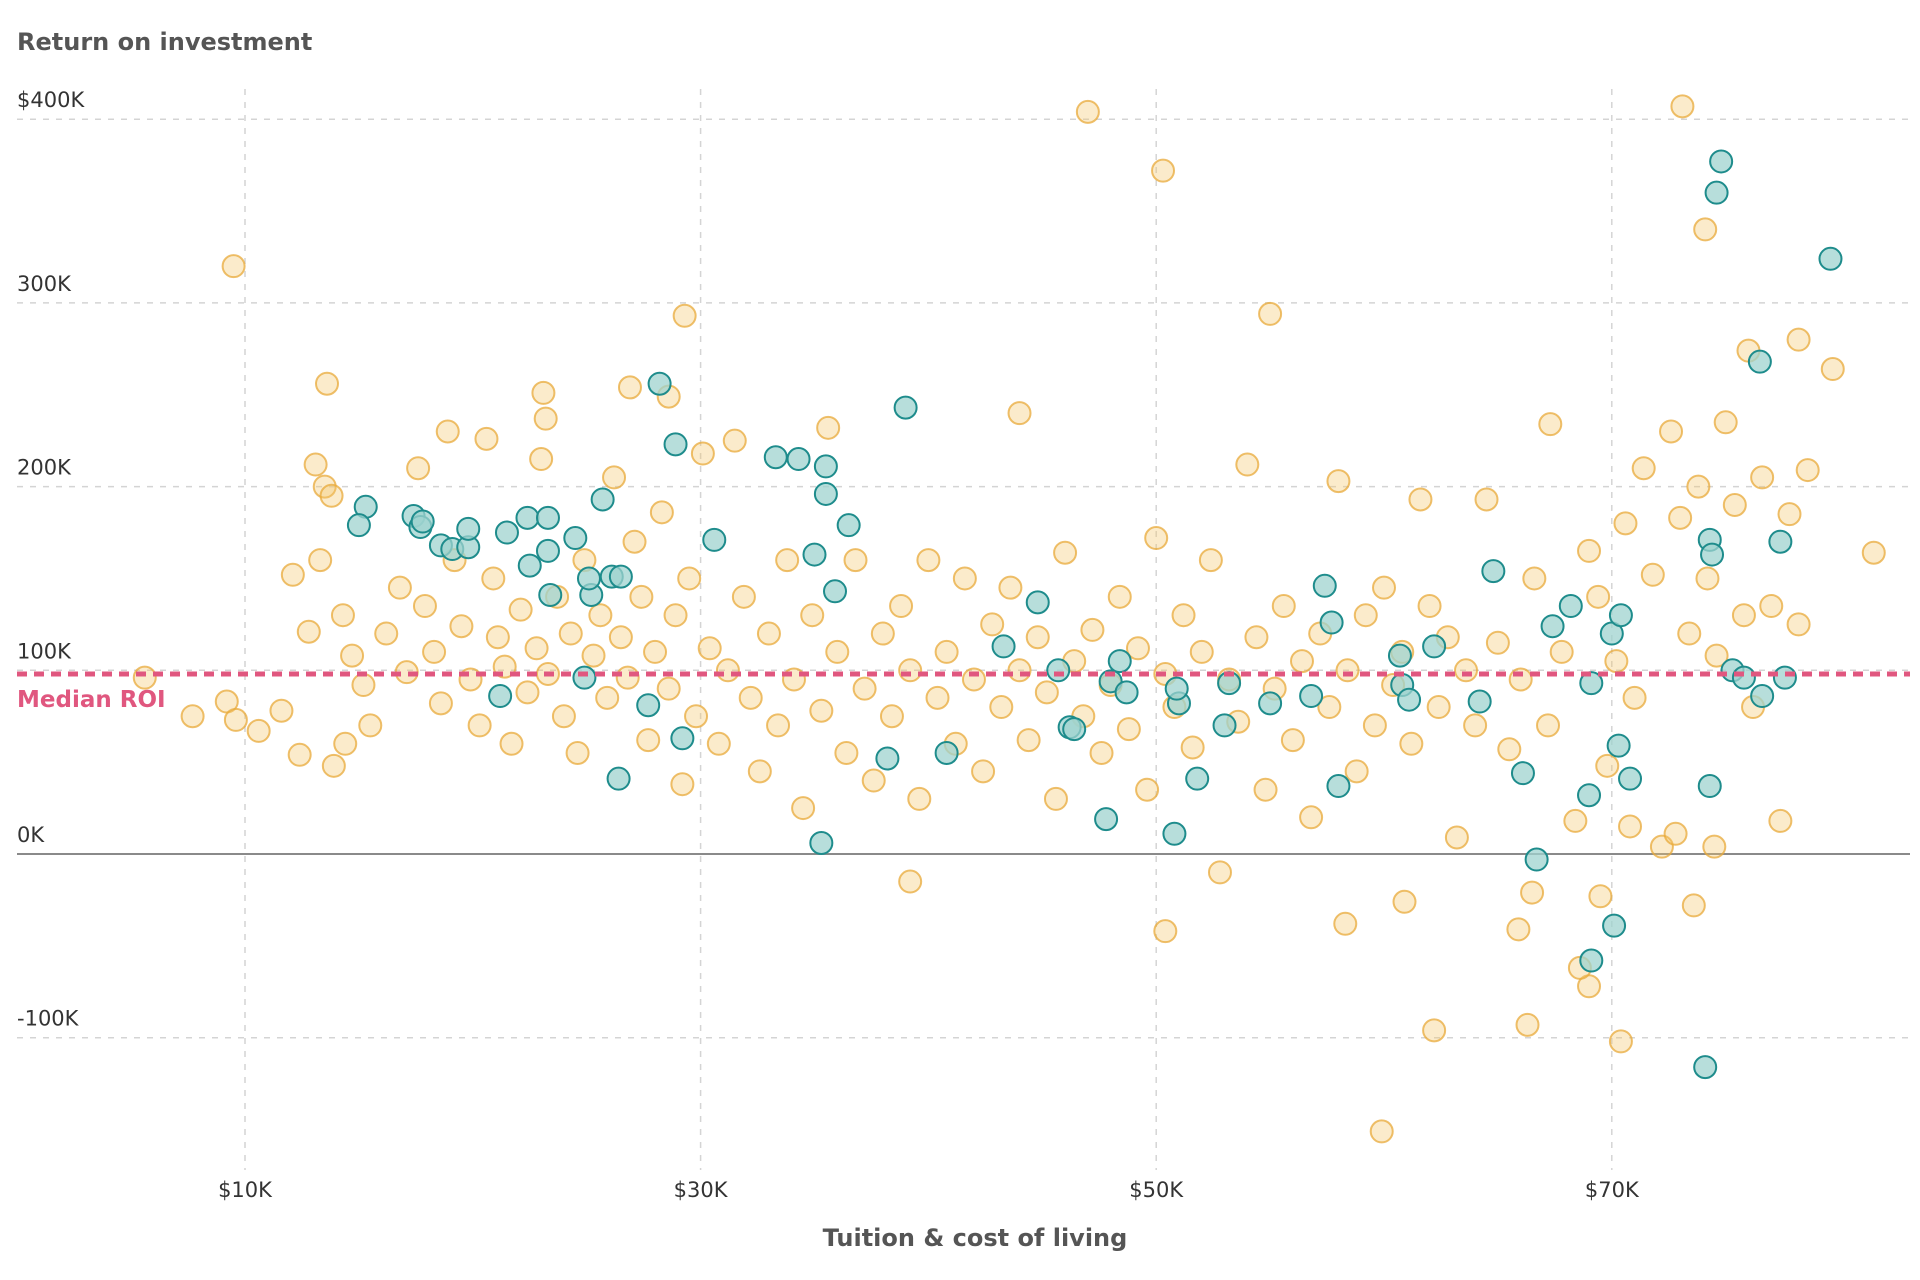 The height and width of the screenshot is (1280, 1920). Describe the element at coordinates (701, 1190) in the screenshot. I see `x-tick-label: $30K` at that location.